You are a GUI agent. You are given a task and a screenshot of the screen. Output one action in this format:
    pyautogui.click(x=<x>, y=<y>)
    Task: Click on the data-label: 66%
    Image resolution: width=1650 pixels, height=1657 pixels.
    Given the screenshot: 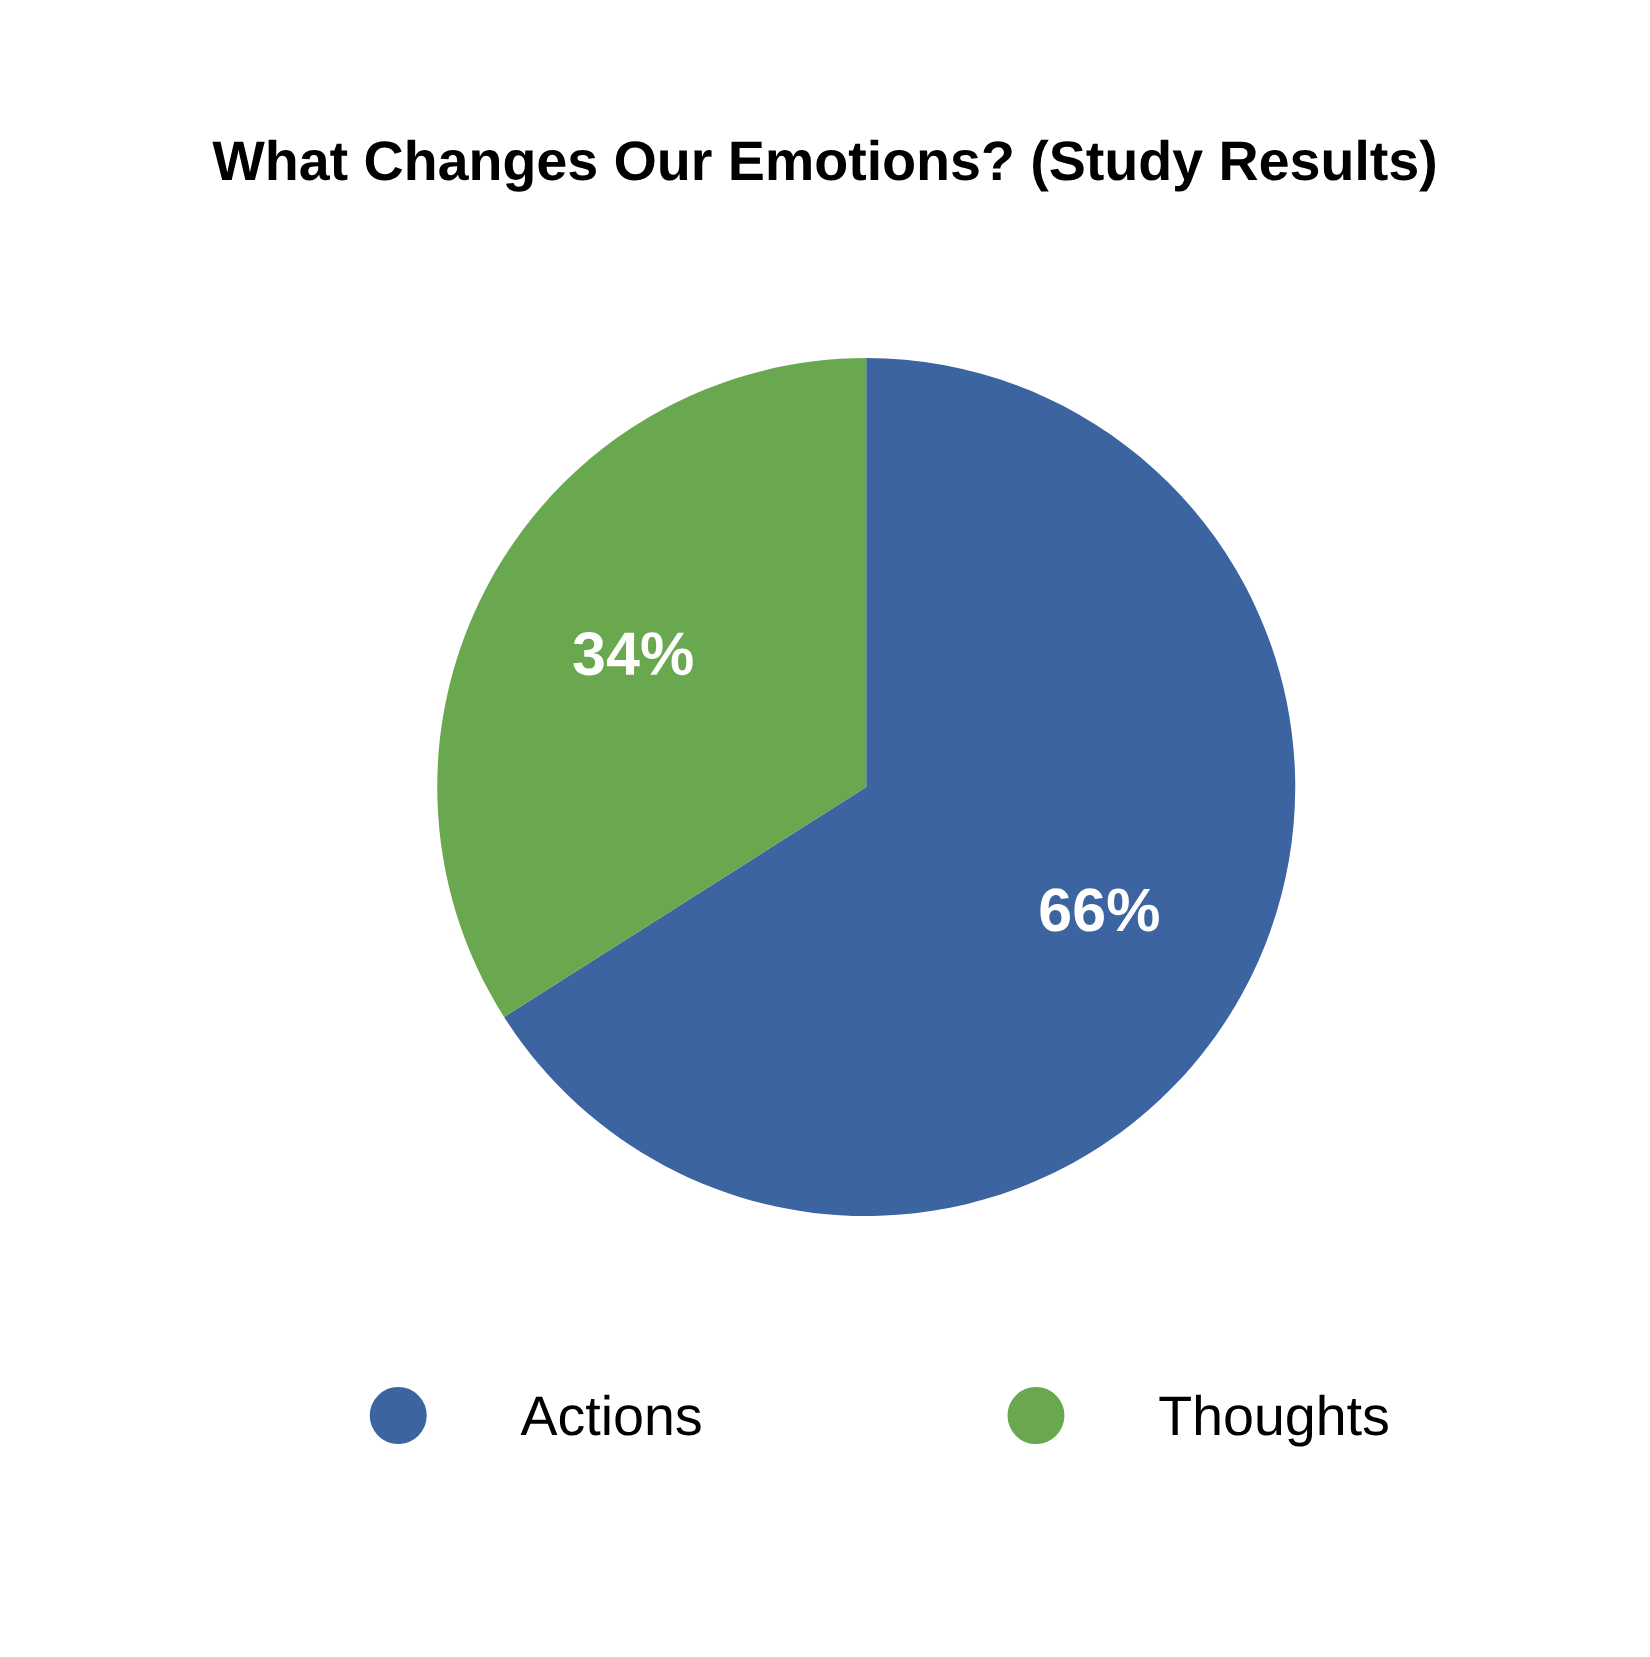 What is the action you would take?
    pyautogui.click(x=1099, y=910)
    